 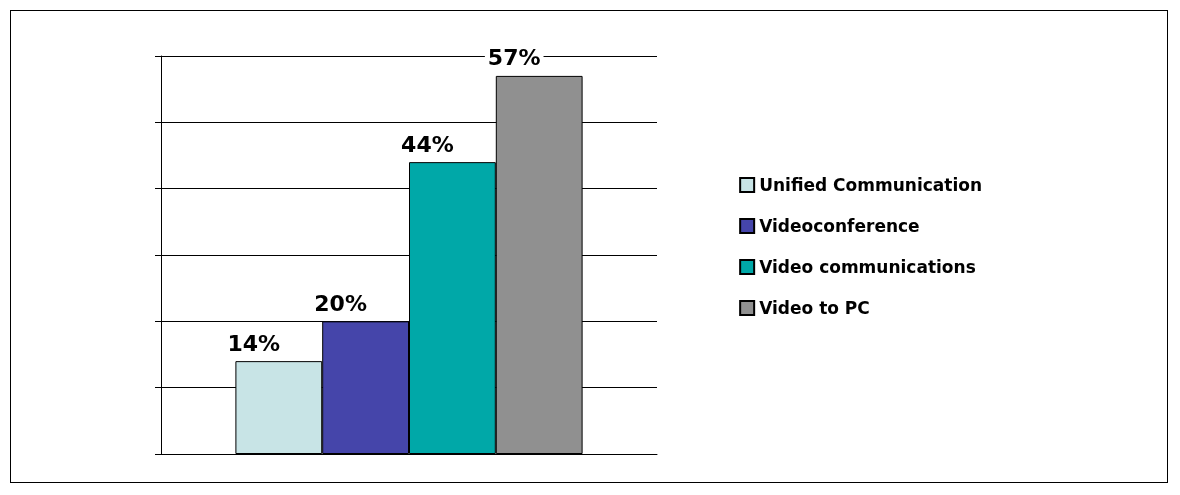 What do you see at coordinates (340, 303) in the screenshot?
I see `data-label: 20%` at bounding box center [340, 303].